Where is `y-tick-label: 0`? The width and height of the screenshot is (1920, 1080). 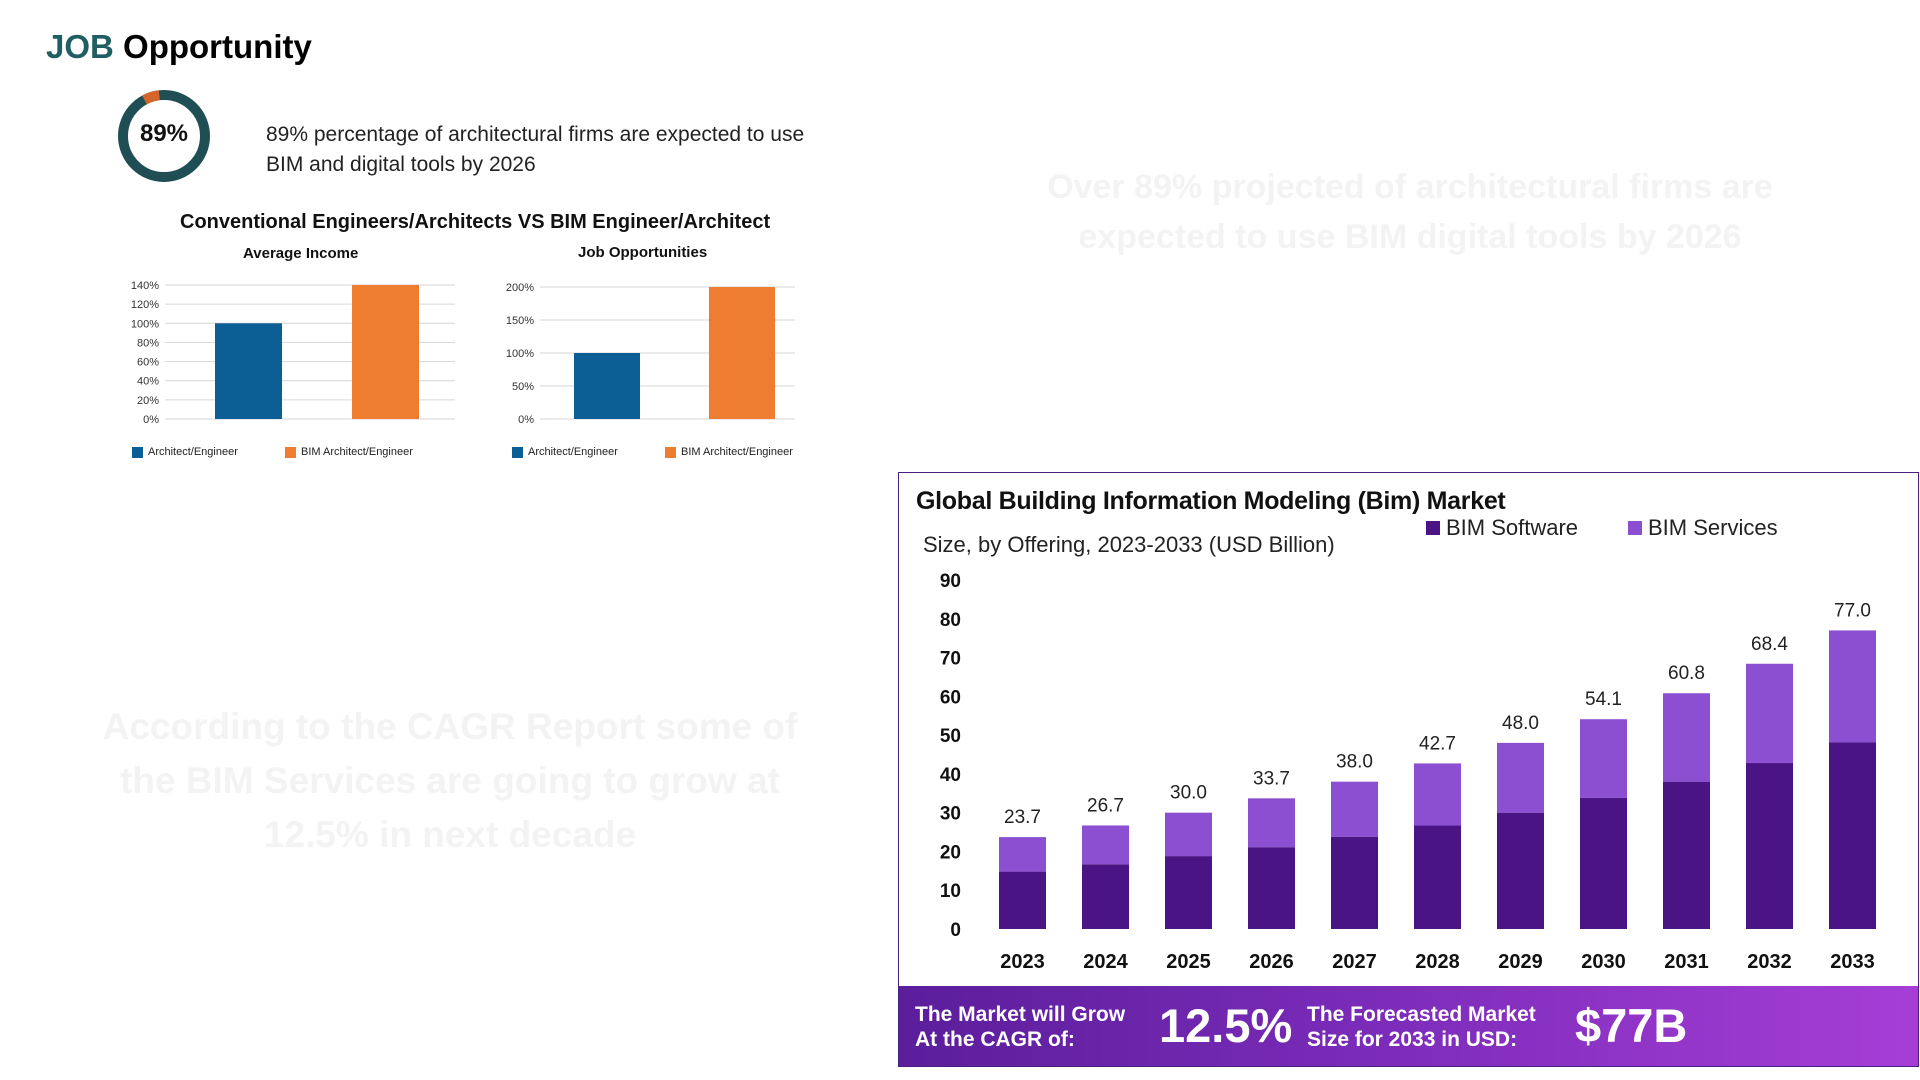 y-tick-label: 0 is located at coordinates (955, 930).